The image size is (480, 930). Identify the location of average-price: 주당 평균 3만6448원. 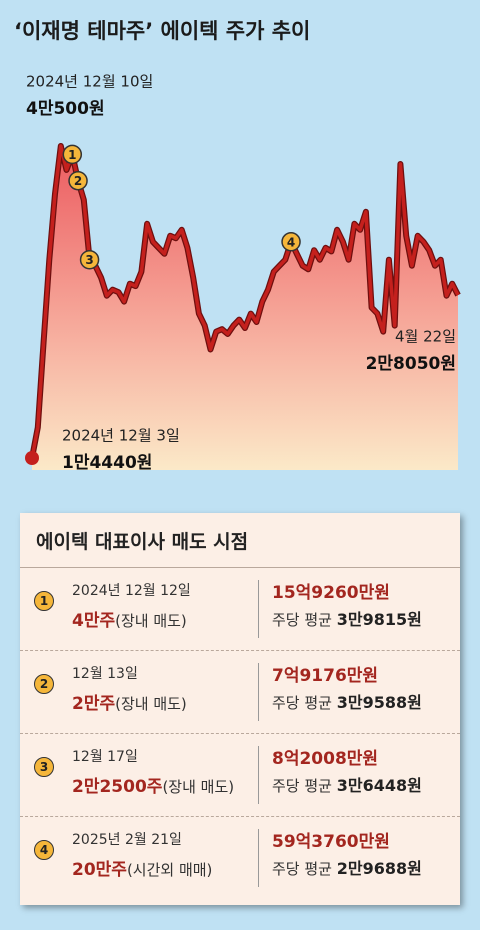
(347, 784).